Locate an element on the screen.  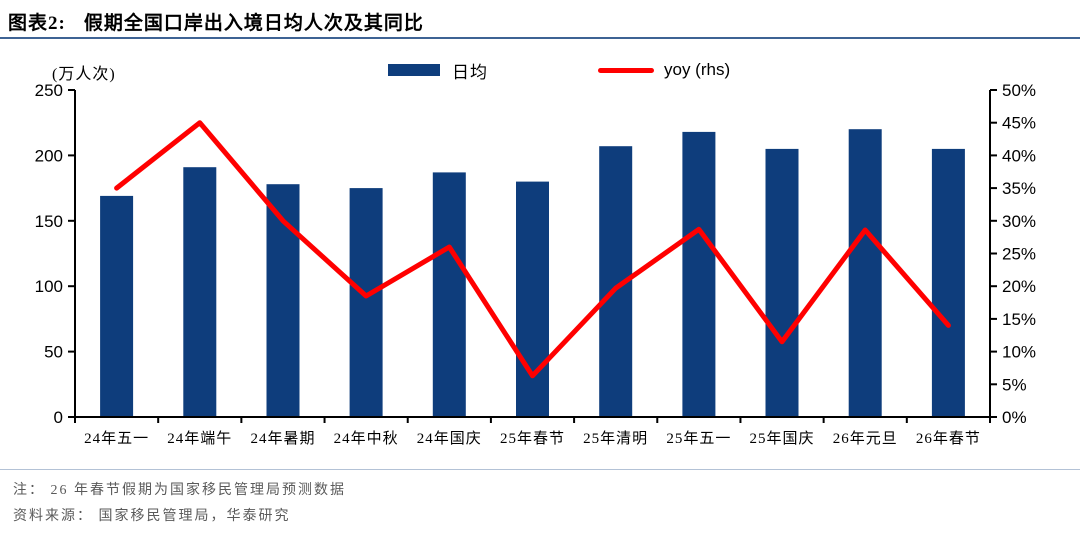
right-axis-tick-label: 50% is located at coordinates (1019, 90).